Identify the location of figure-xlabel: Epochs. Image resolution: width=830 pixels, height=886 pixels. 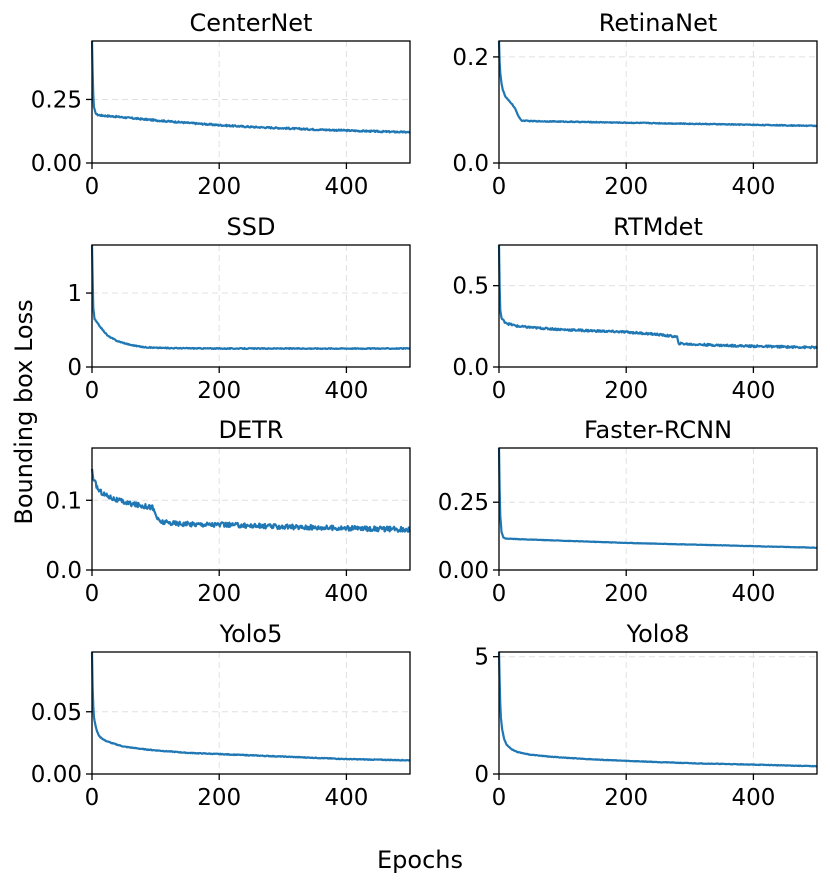
(420, 860).